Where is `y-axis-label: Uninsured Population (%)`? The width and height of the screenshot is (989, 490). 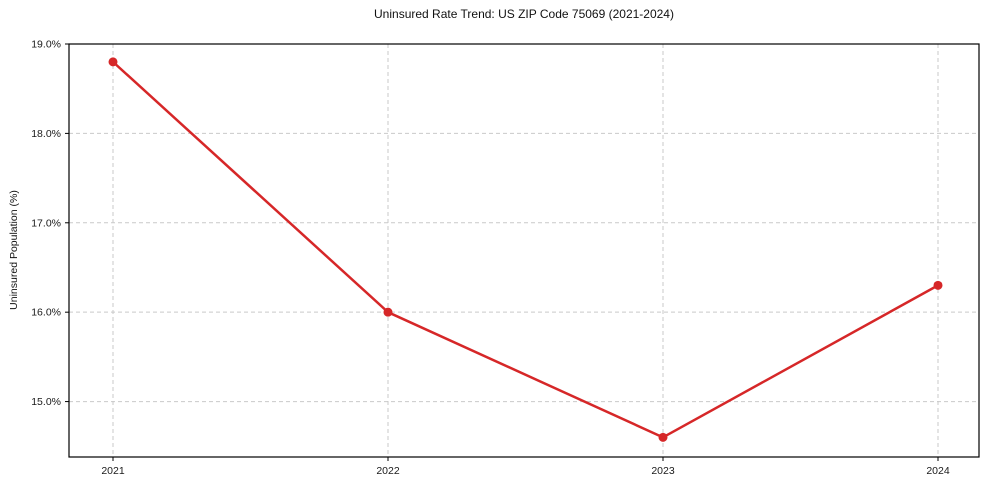
y-axis-label: Uninsured Population (%) is located at coordinates (14, 250).